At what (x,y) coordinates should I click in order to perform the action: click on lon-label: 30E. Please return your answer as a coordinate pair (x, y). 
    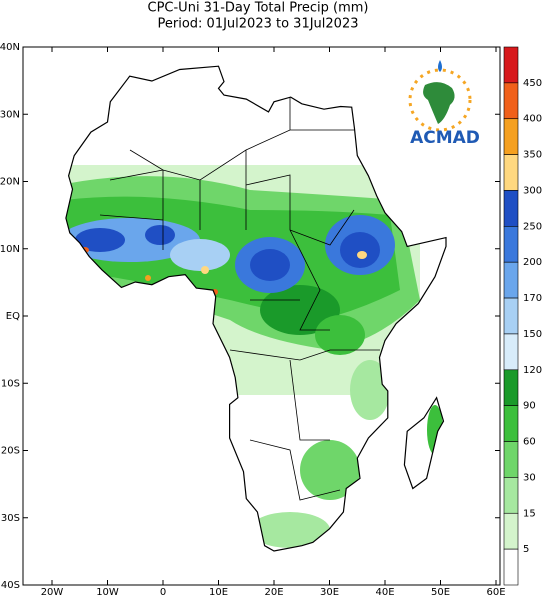
    Looking at the image, I should click on (329, 592).